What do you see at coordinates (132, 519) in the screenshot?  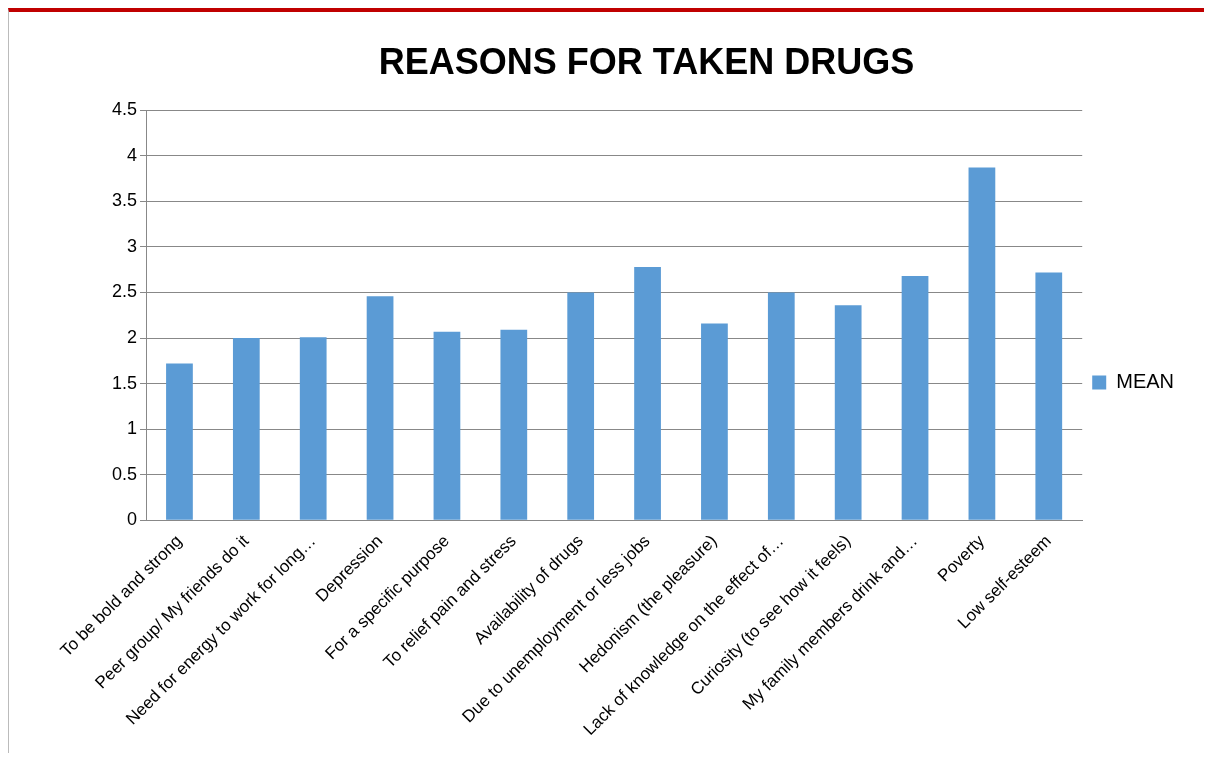 I see `y-tick-label: 0` at bounding box center [132, 519].